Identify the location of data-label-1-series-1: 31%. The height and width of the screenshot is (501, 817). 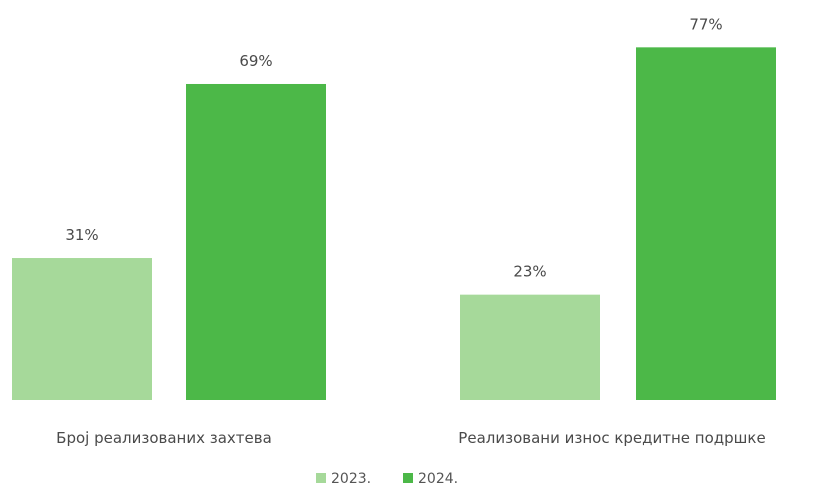
(81, 235).